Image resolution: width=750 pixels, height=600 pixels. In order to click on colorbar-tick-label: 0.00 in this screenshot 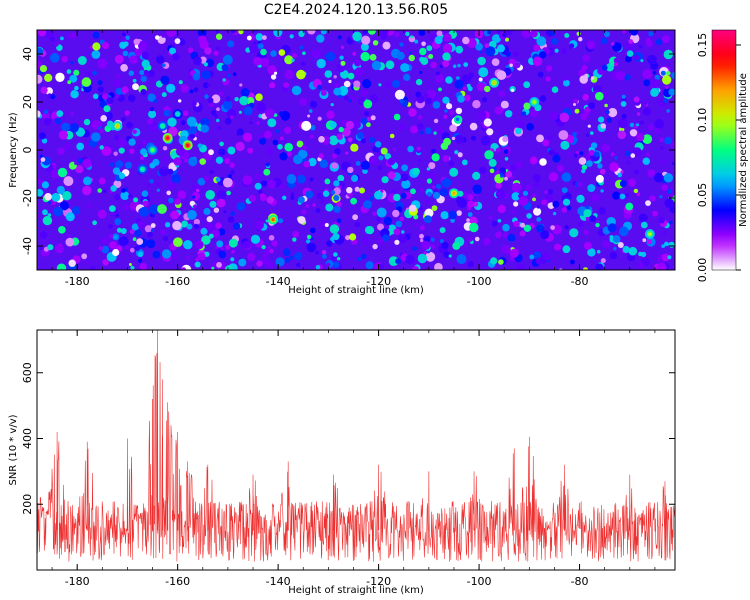, I will do `click(702, 270)`.